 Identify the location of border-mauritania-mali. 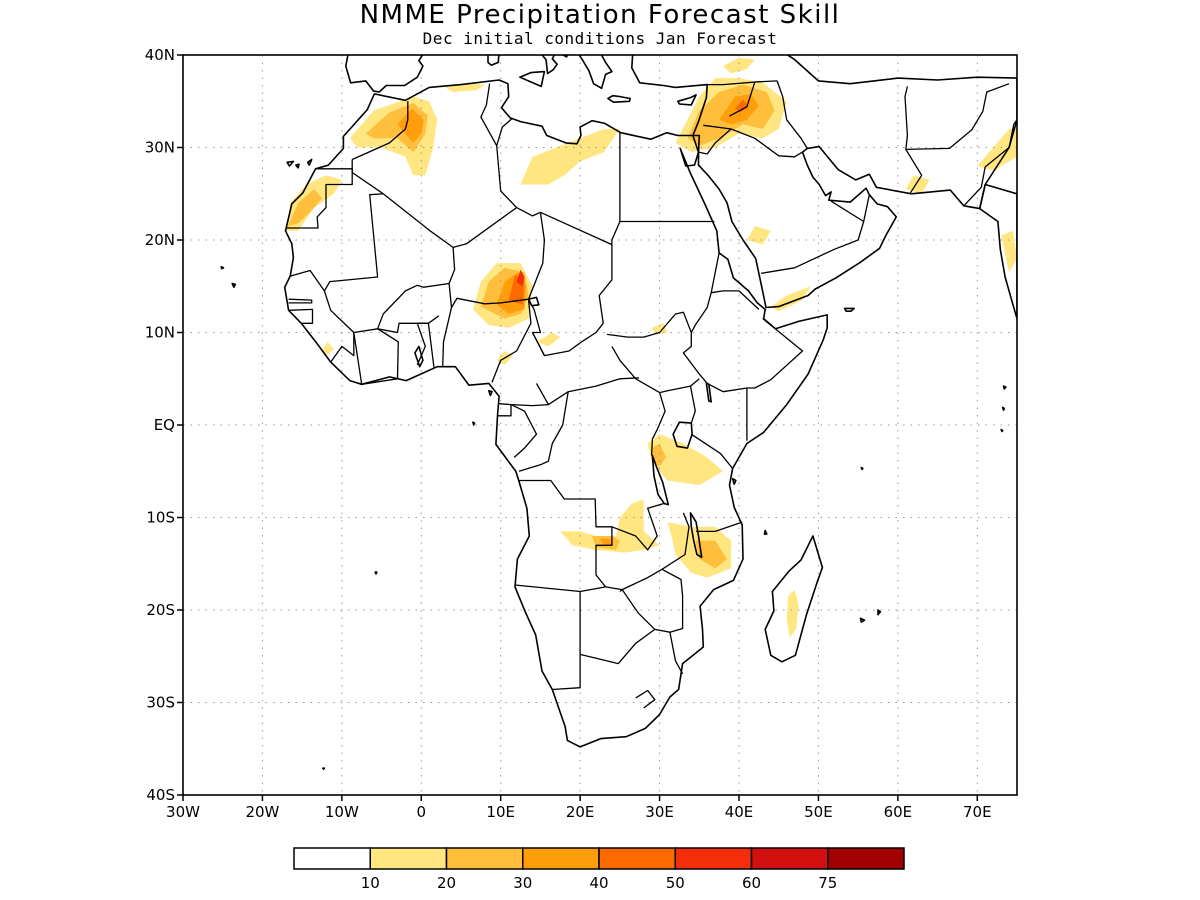
(353, 242).